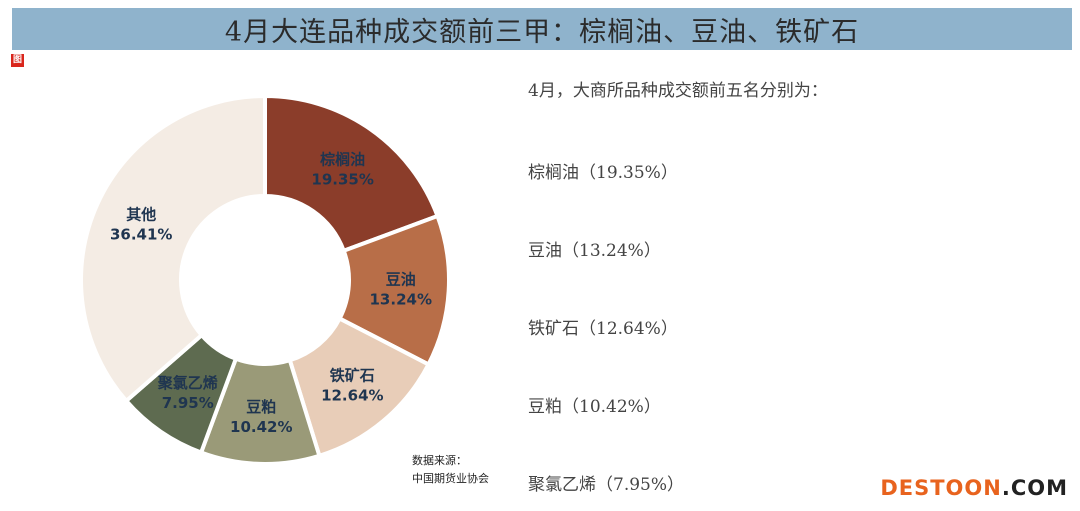 The width and height of the screenshot is (1080, 511). What do you see at coordinates (594, 407) in the screenshot?
I see `ranking-item: 豆粕（10.42%）` at bounding box center [594, 407].